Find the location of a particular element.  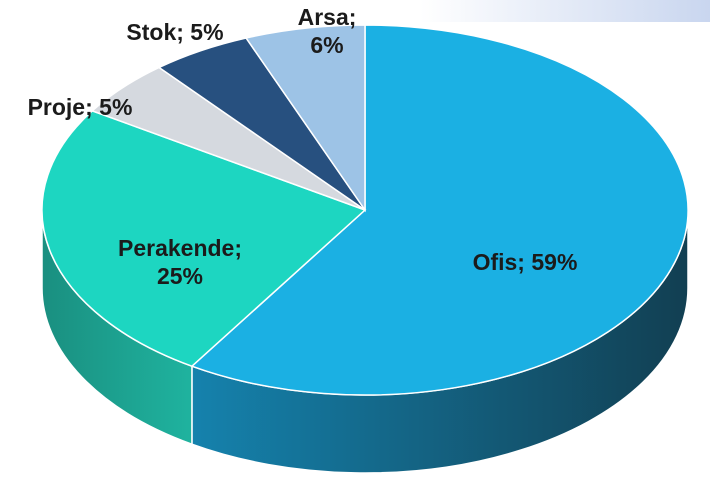

pie-slice is located at coordinates (305, 118).